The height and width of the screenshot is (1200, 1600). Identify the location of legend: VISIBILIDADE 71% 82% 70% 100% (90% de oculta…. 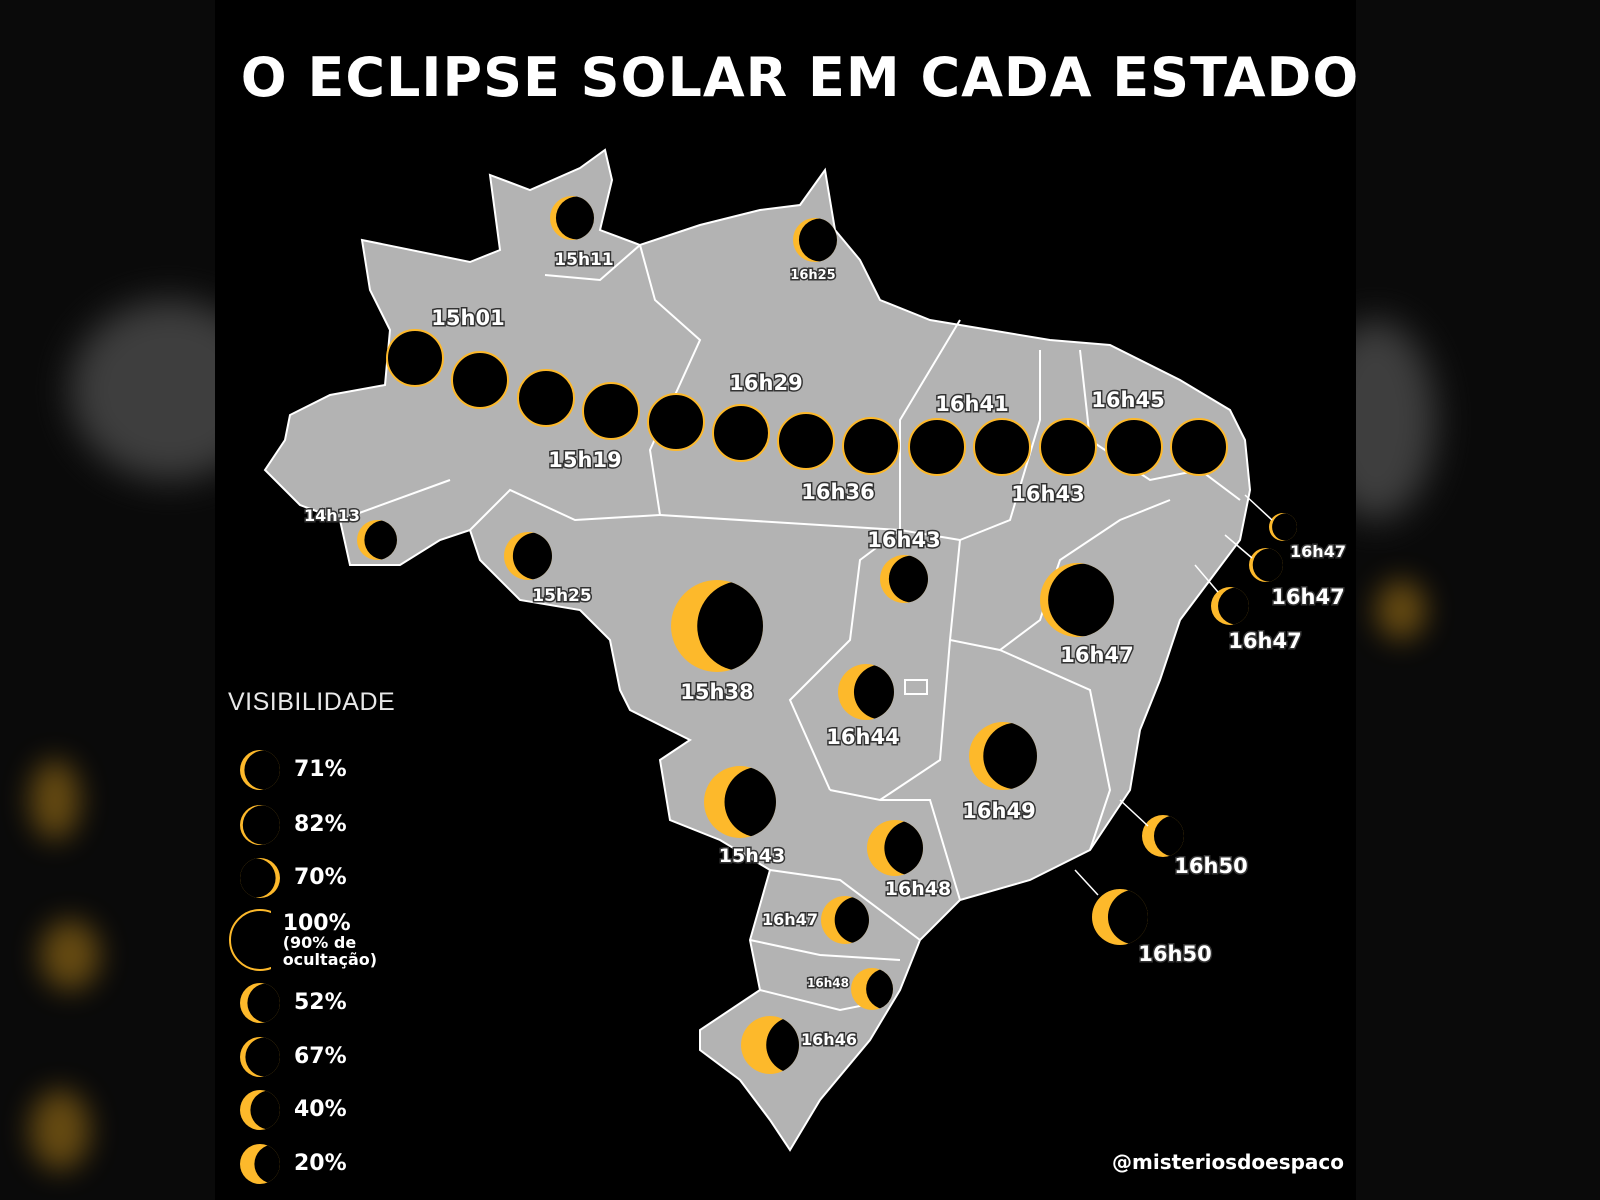
(311, 936).